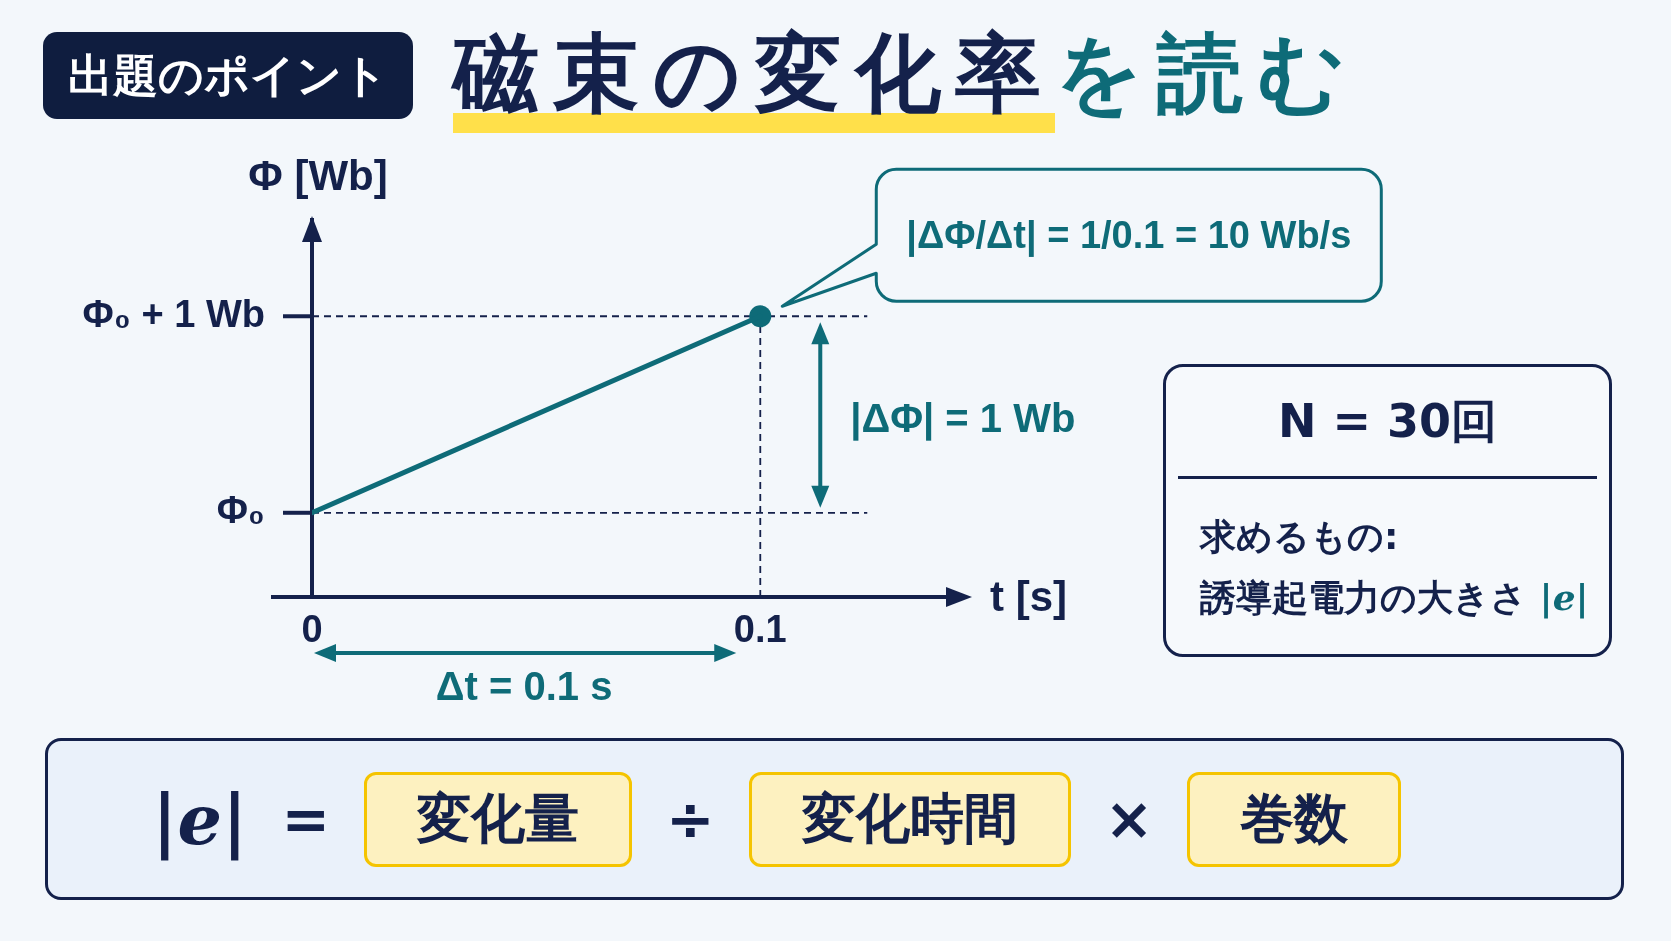  What do you see at coordinates (173, 313) in the screenshot?
I see `ref-line-label: Φ₀ + 1 Wb` at bounding box center [173, 313].